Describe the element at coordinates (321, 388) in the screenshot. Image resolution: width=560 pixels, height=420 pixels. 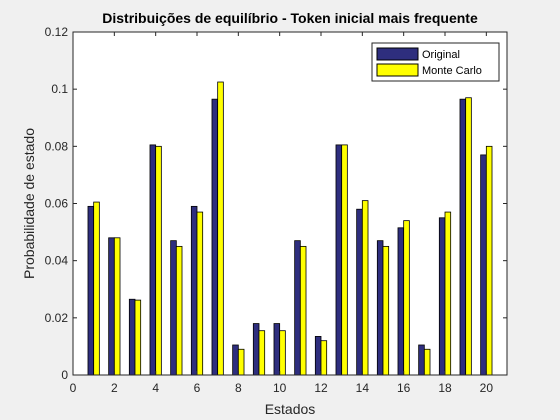
I see `x-tick-label: 12` at that location.